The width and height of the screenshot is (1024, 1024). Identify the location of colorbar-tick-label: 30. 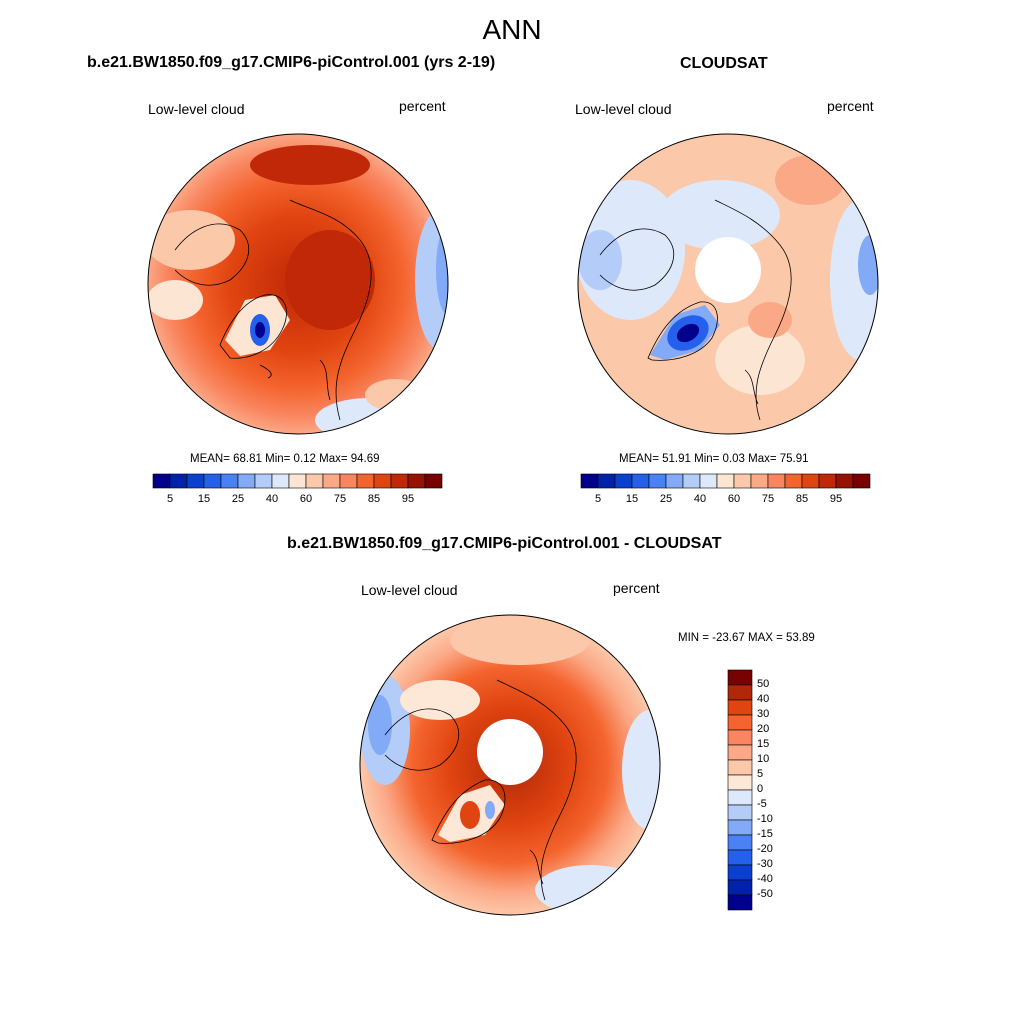
(763, 714).